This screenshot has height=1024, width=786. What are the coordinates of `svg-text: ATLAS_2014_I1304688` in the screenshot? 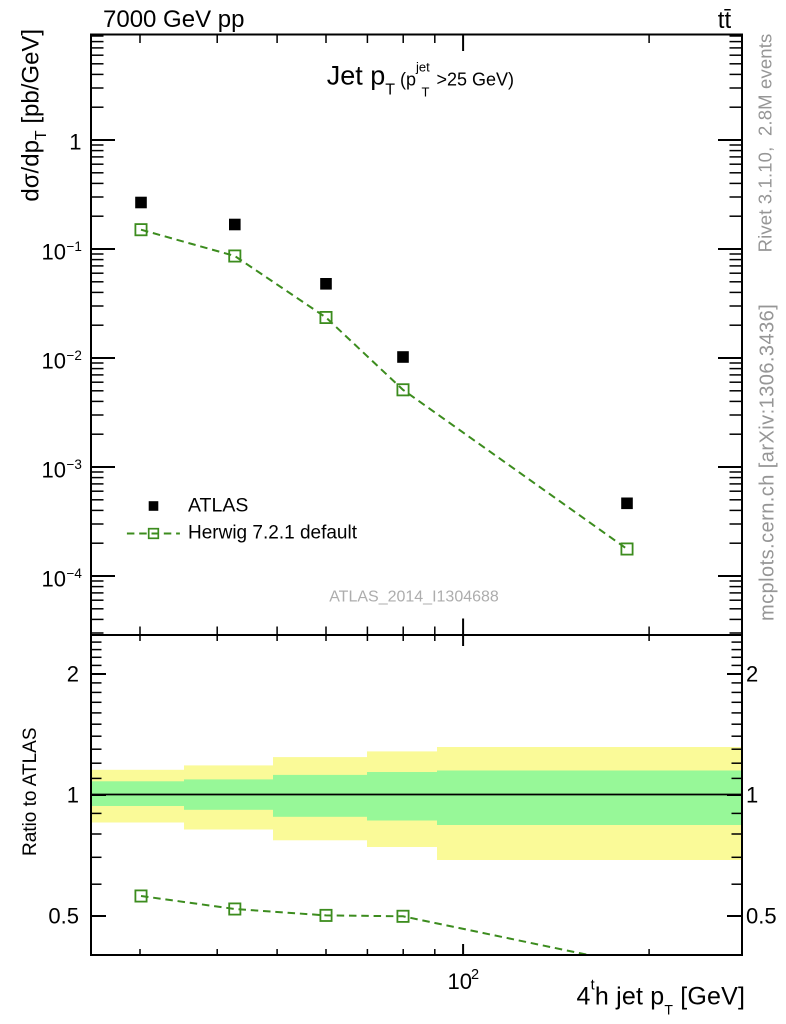 It's located at (414, 597).